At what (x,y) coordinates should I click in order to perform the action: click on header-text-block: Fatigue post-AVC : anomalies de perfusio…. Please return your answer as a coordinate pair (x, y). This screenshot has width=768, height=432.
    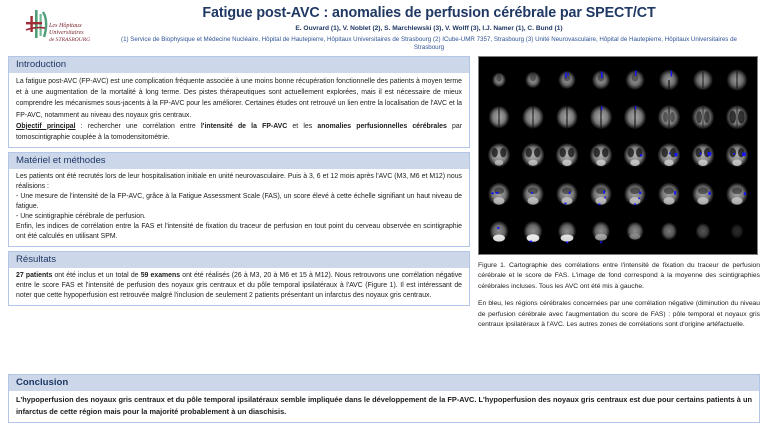
    Looking at the image, I should click on (384, 28).